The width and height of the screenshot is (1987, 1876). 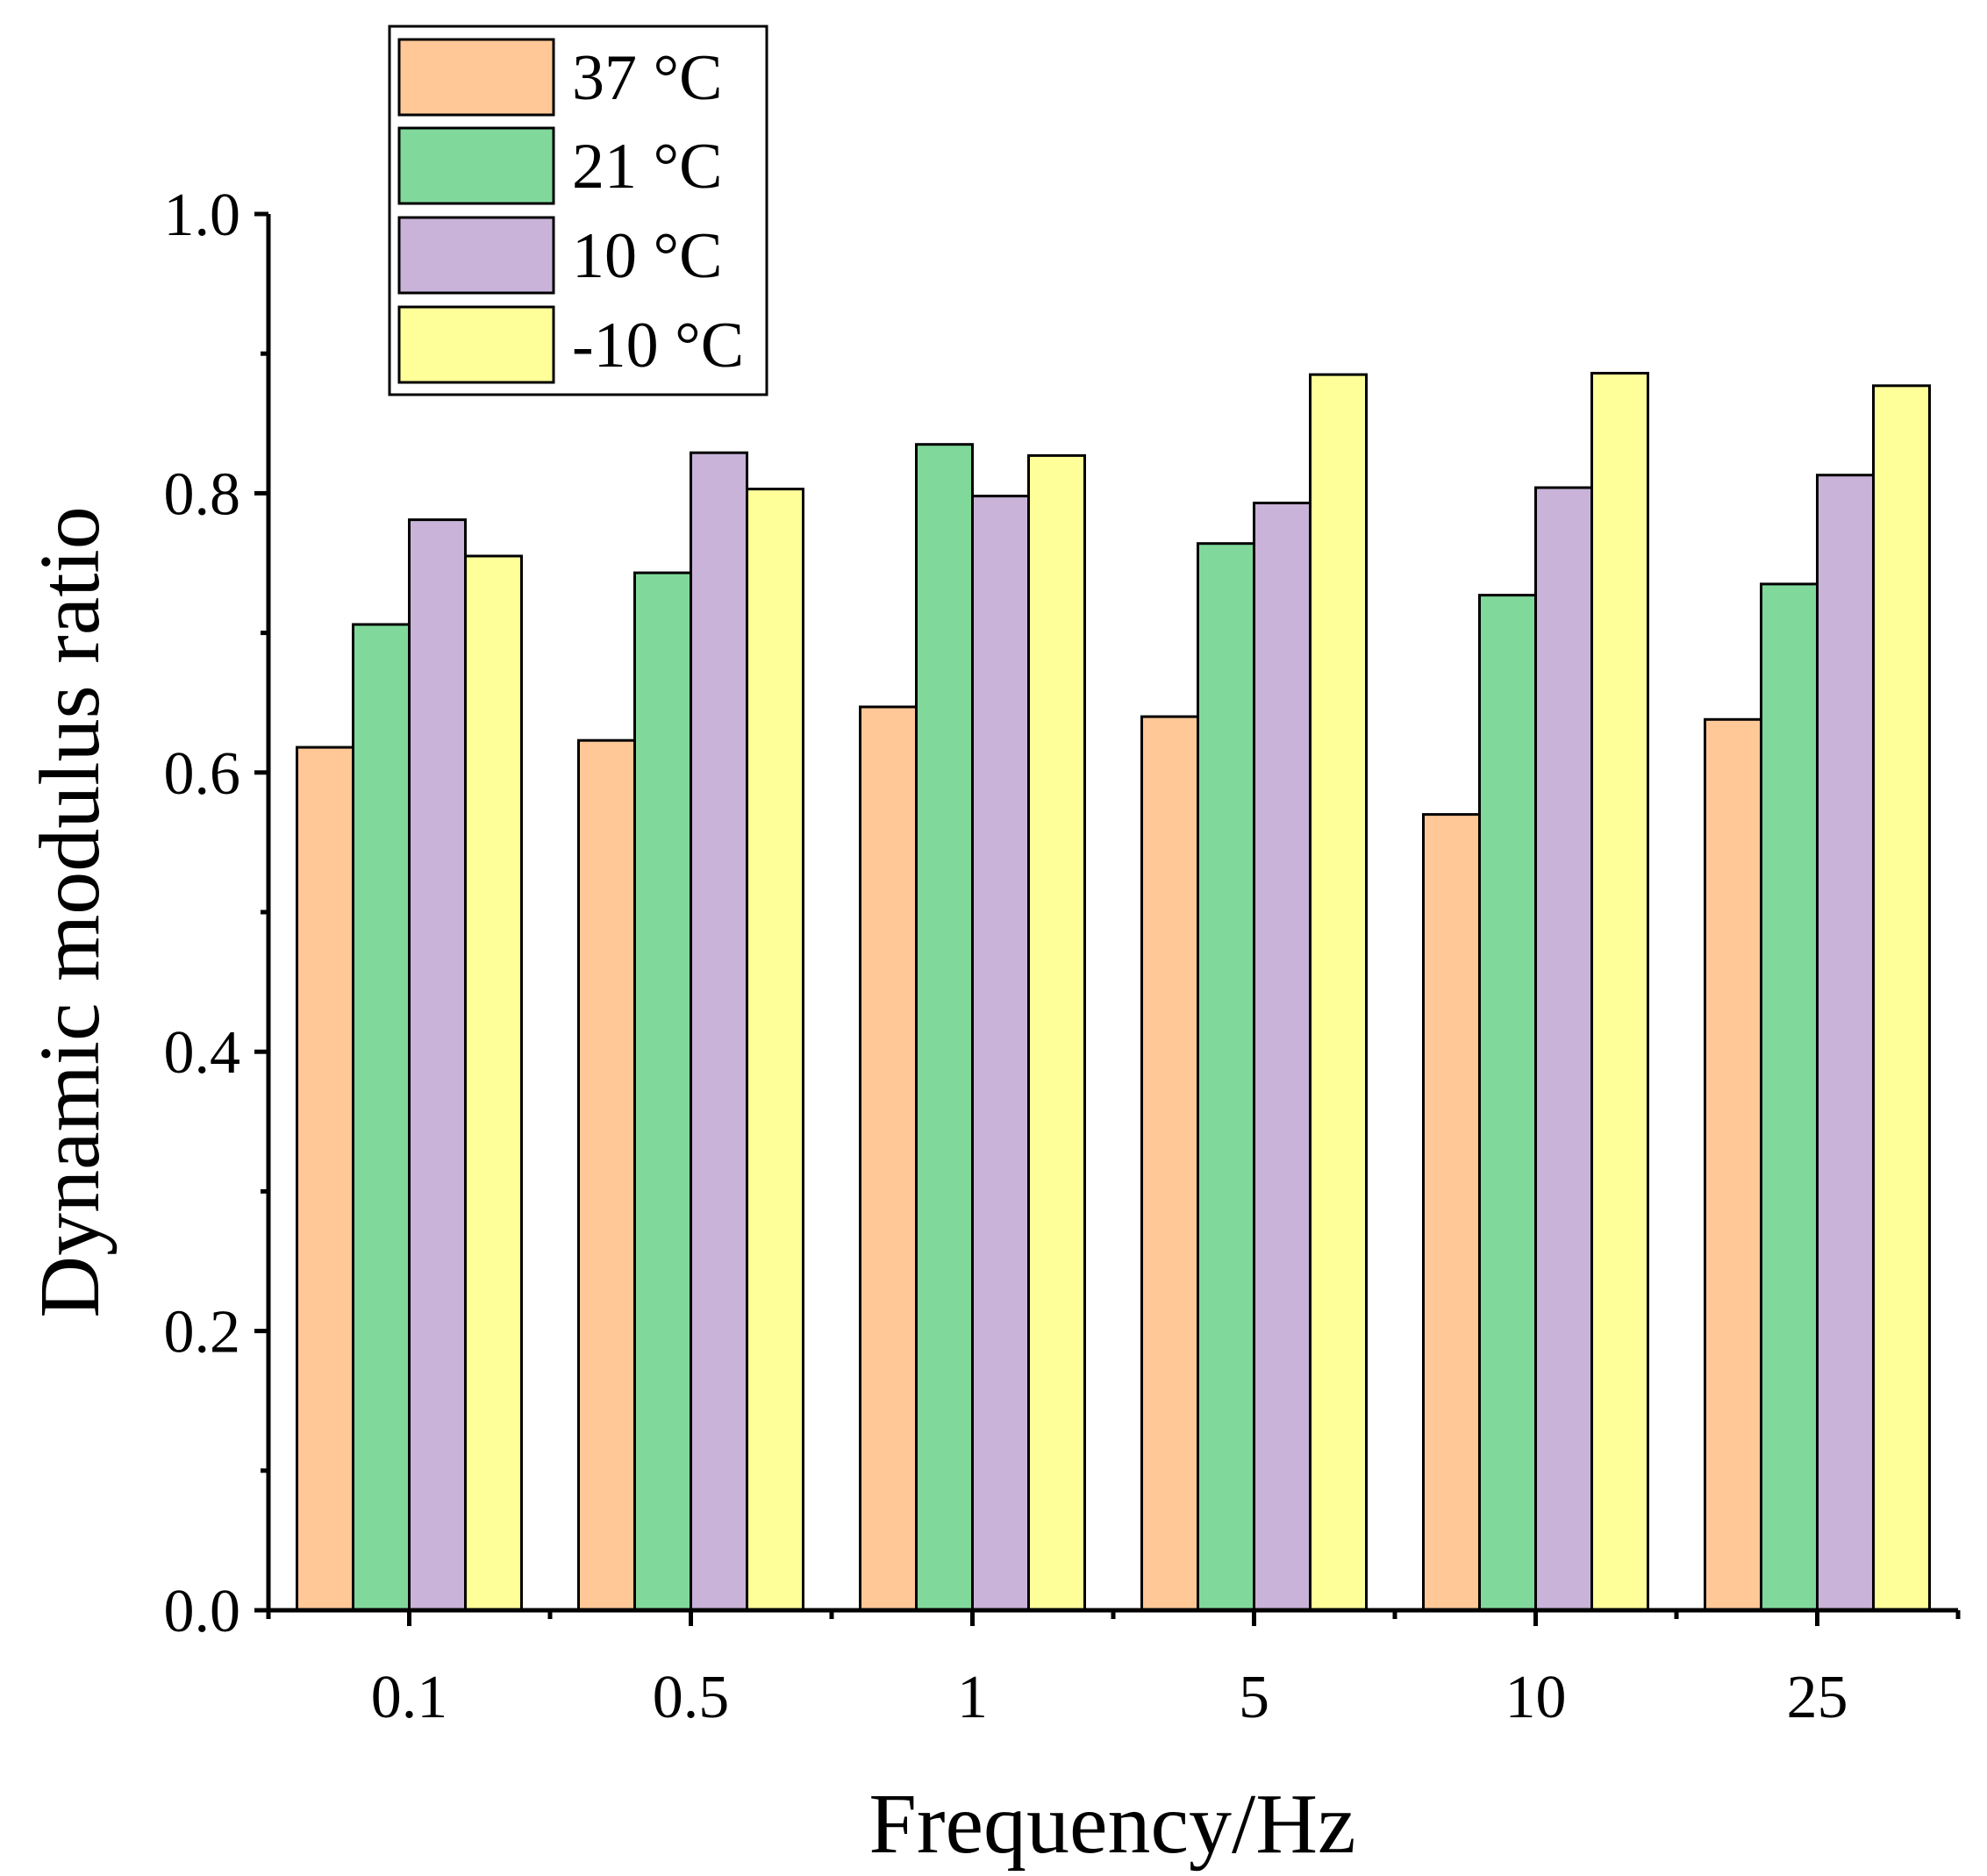 What do you see at coordinates (216, 913) in the screenshot?
I see `y-ticks: 0.0 0.2 0.4 0.6 0.8 1.0` at bounding box center [216, 913].